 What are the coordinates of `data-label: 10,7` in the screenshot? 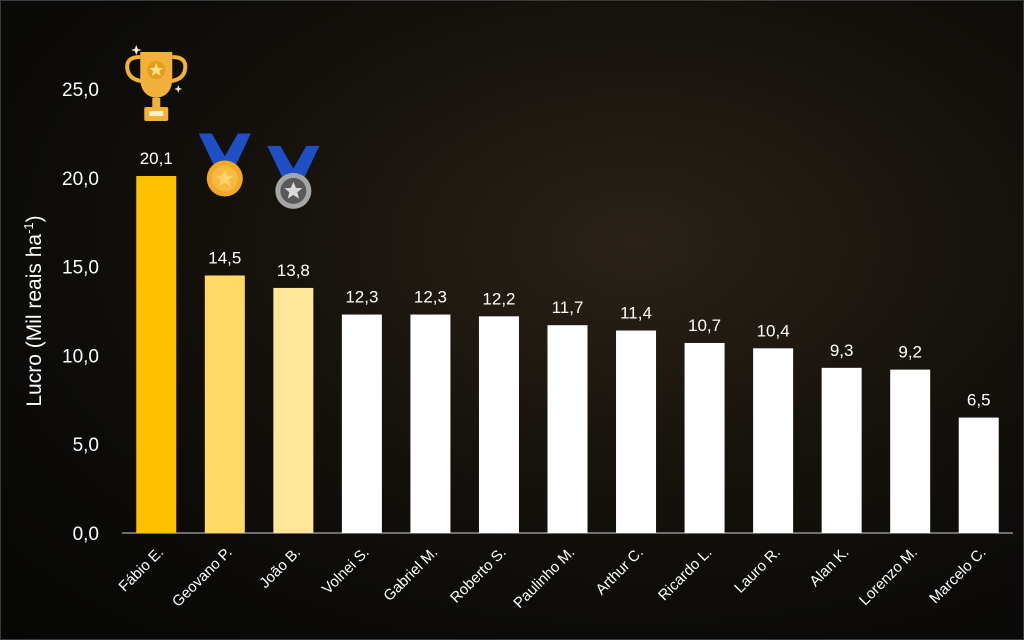 It's located at (704, 325).